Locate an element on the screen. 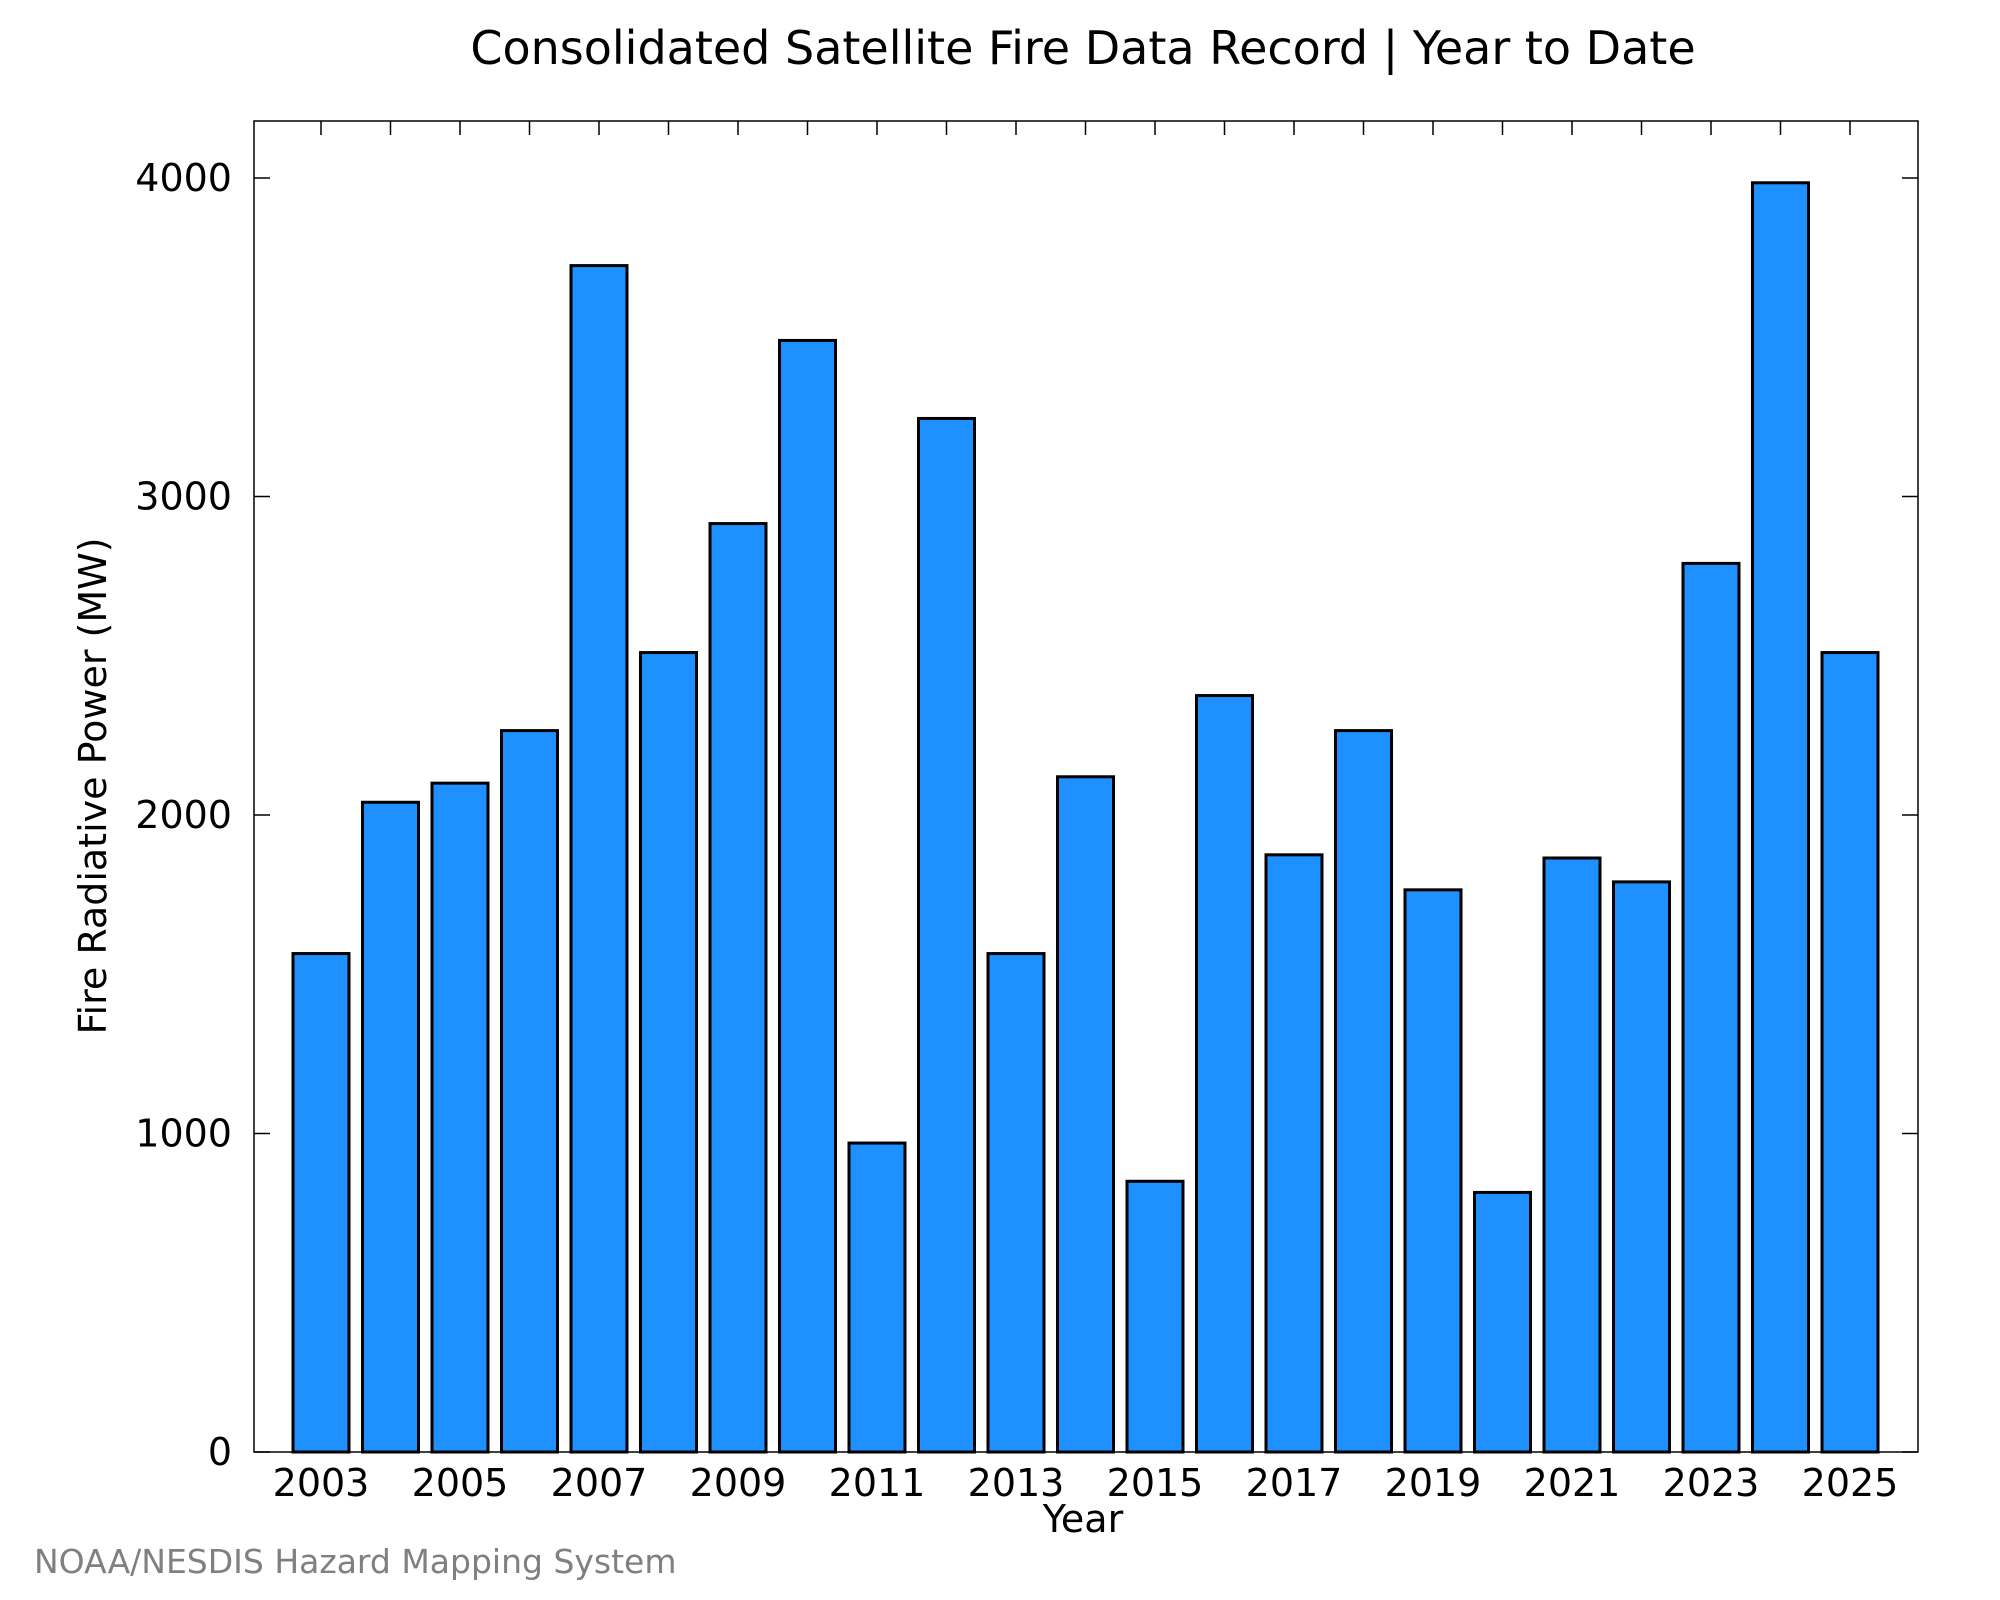 The width and height of the screenshot is (2000, 1600). bar-2017 is located at coordinates (1294, 1153).